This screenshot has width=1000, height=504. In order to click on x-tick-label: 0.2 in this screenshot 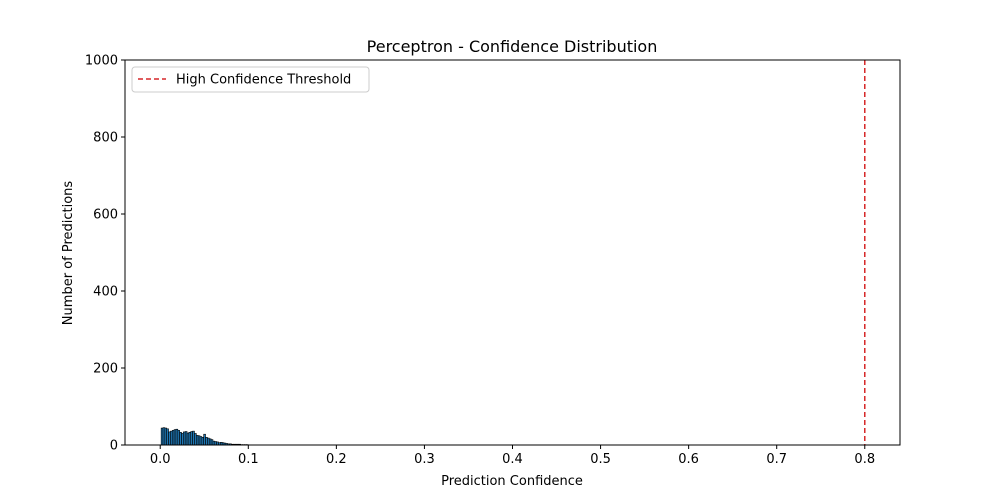, I will do `click(336, 459)`.